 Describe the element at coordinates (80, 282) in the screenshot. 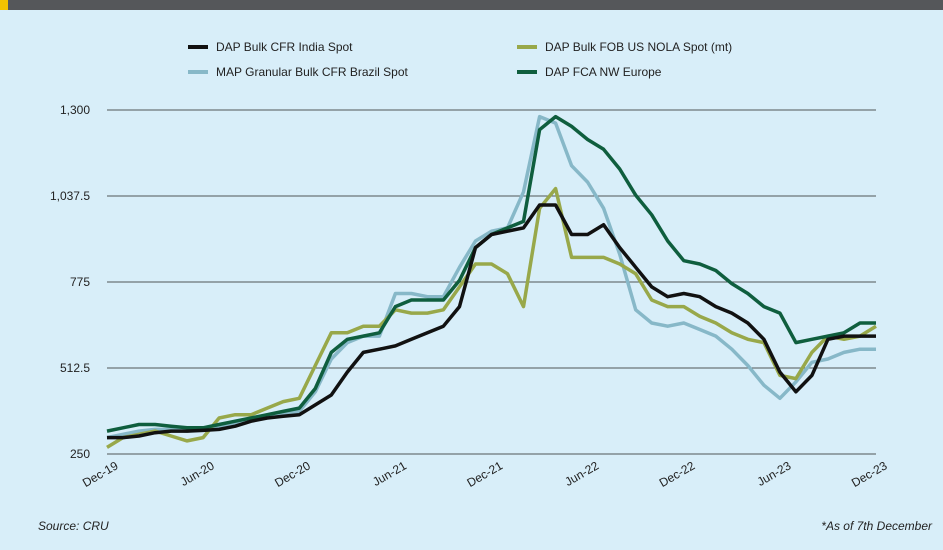

I see `y-tick-label: 775` at that location.